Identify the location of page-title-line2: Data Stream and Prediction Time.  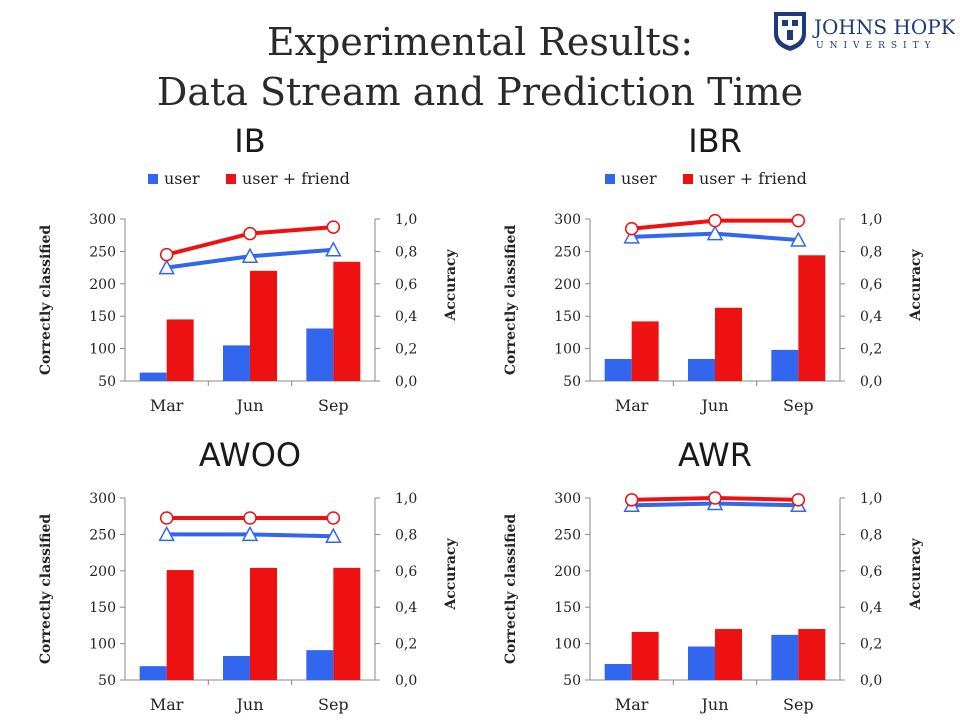
(480, 92).